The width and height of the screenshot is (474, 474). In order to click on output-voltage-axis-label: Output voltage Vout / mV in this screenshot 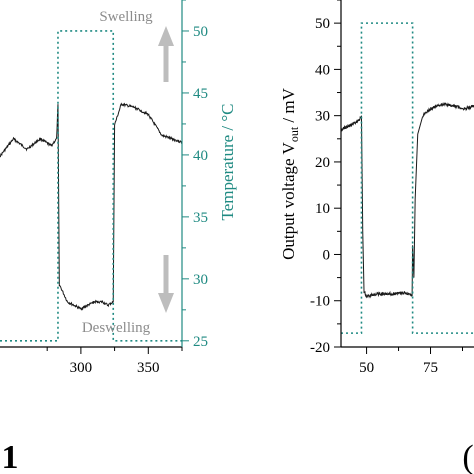, I will do `click(290, 173)`.